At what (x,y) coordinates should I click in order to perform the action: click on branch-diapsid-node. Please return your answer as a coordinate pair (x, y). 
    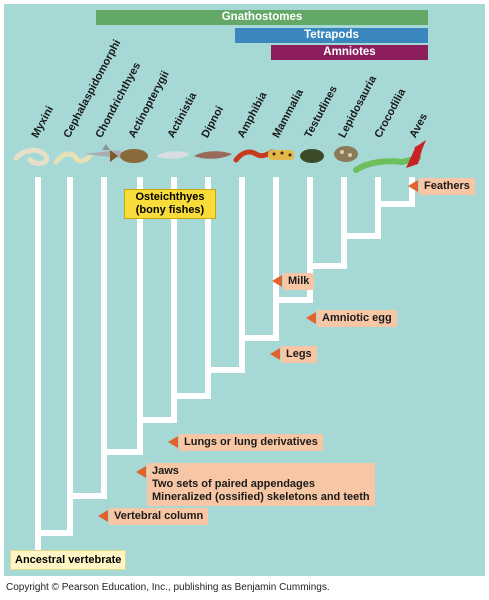
    Looking at the image, I should click on (361, 208).